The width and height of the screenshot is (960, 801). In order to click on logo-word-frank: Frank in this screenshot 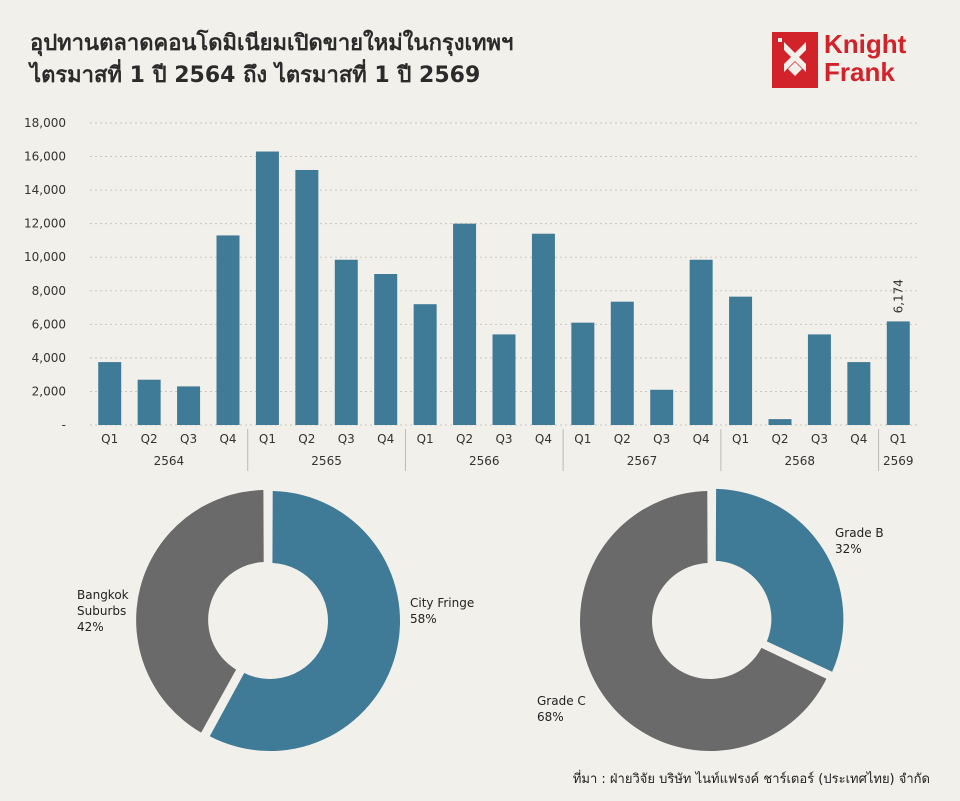, I will do `click(859, 72)`.